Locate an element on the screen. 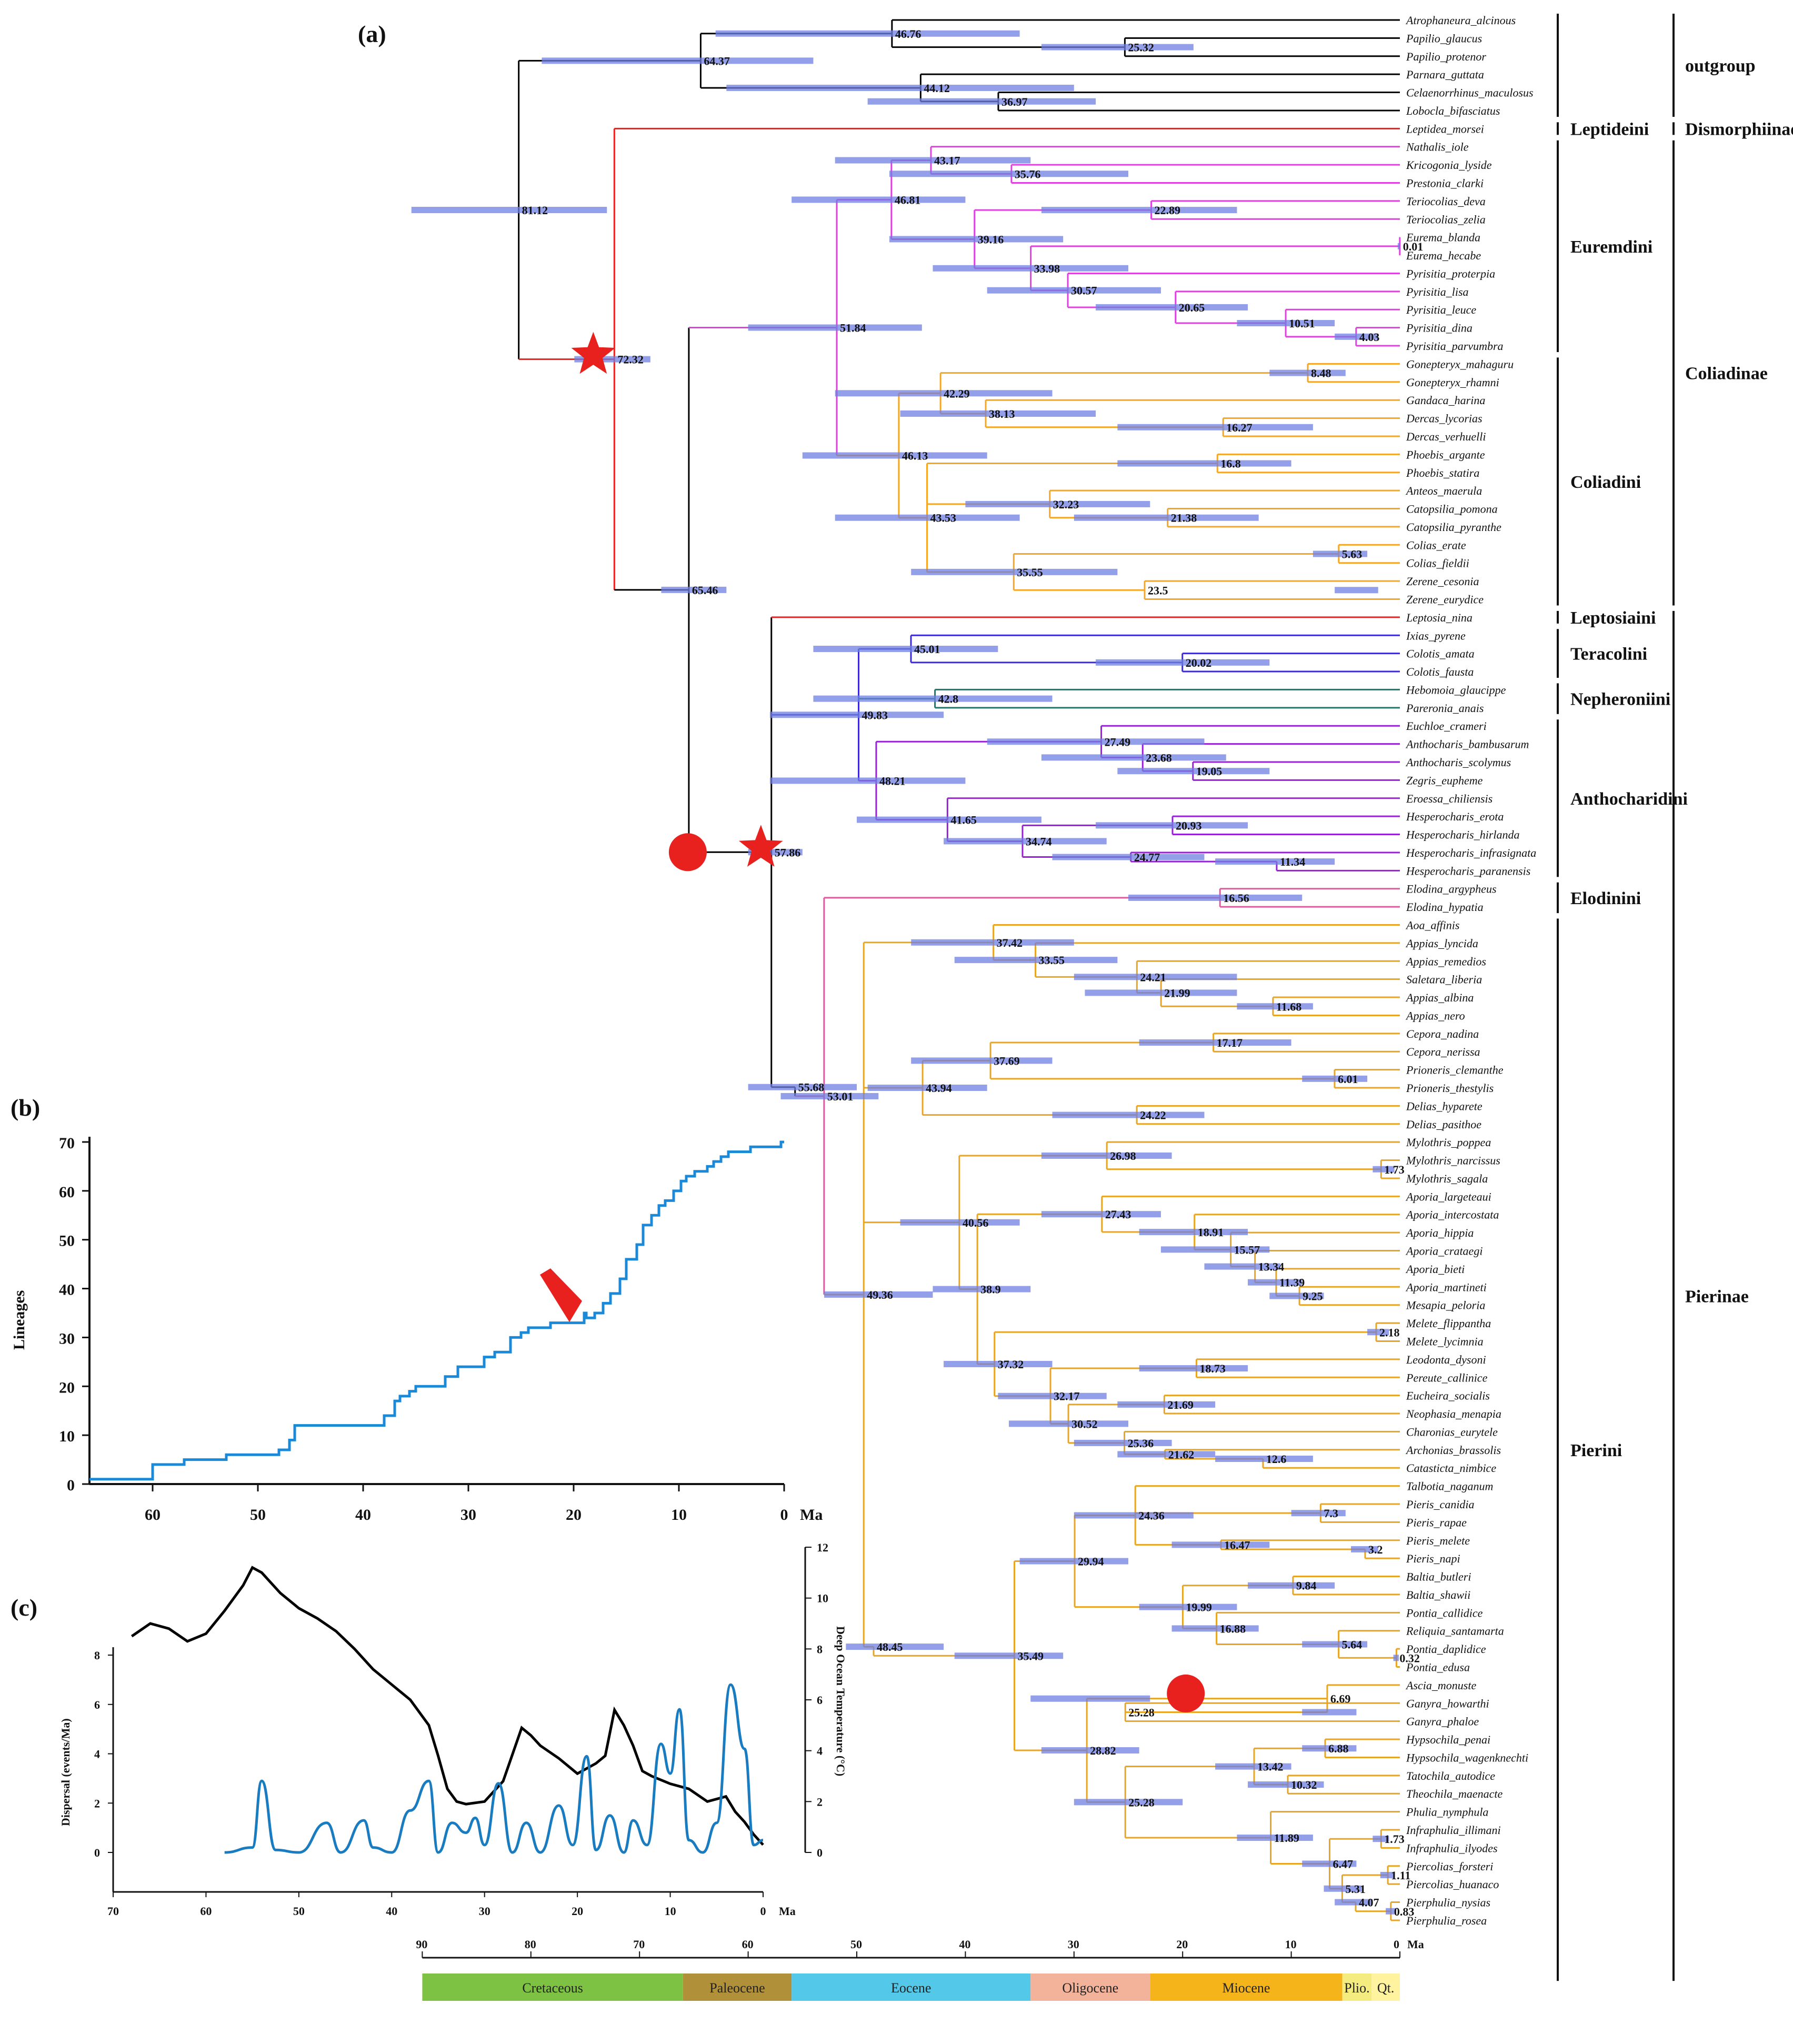 This screenshot has height=2044, width=1793. node-age-label: 53.01 is located at coordinates (840, 1096).